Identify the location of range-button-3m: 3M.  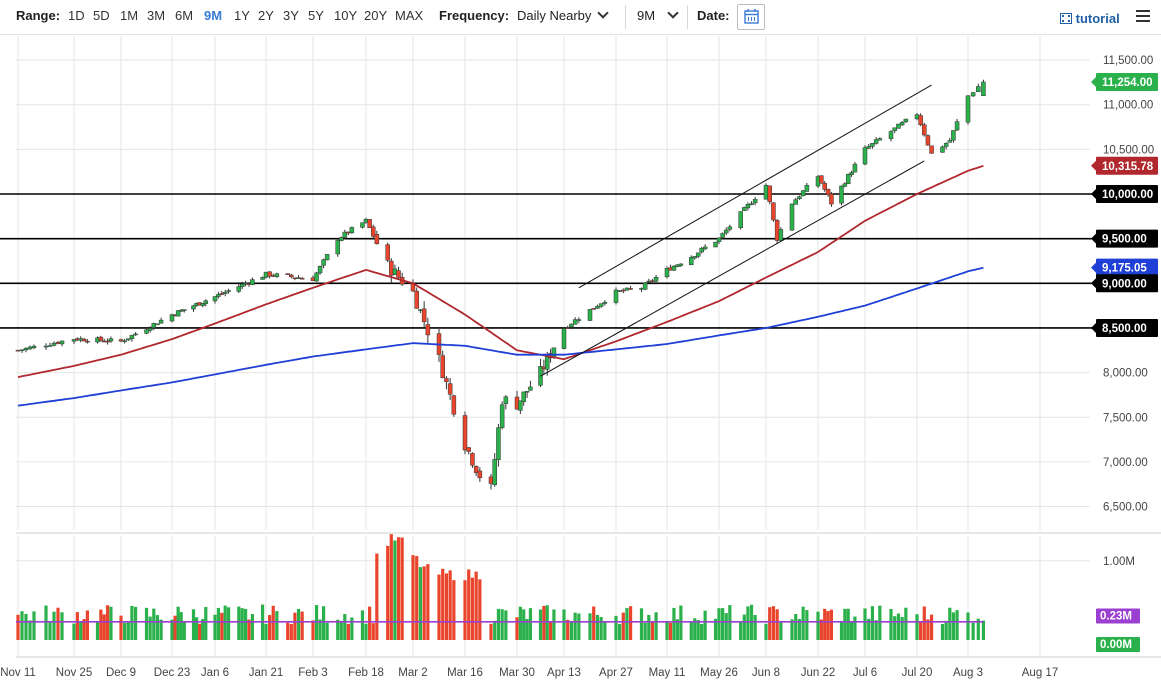
(156, 15).